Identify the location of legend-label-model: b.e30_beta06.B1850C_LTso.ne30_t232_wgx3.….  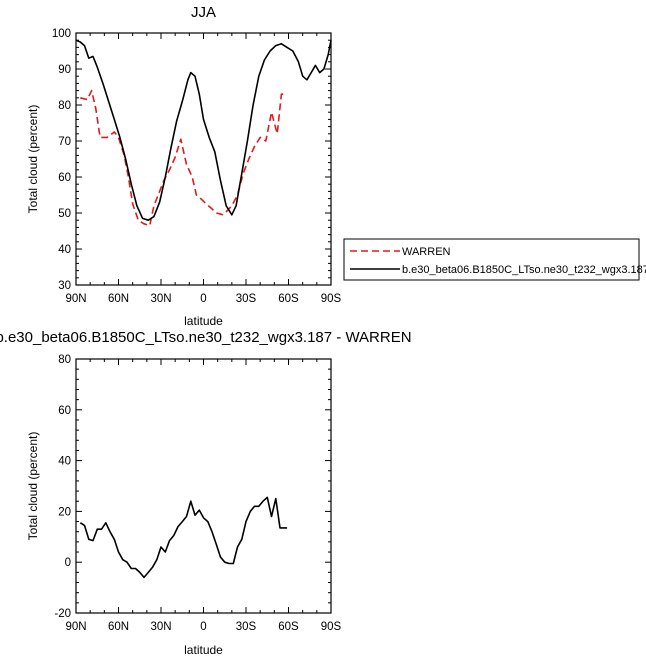
(524, 270).